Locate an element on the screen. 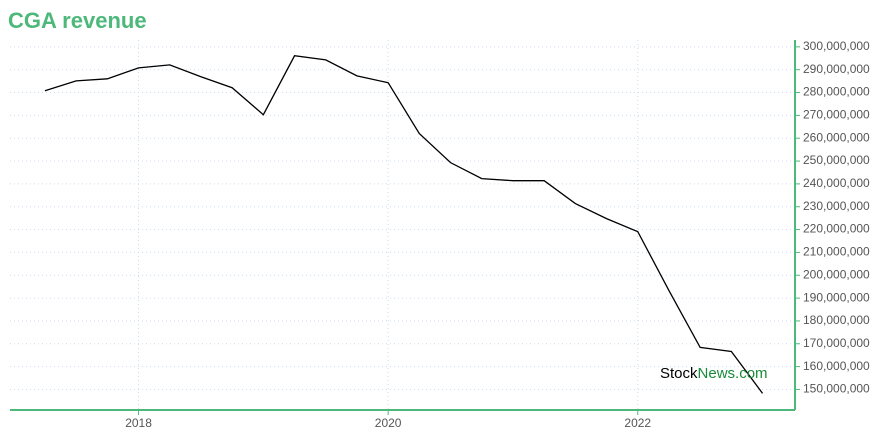  y-tick-label: 220,000,000 is located at coordinates (836, 229).